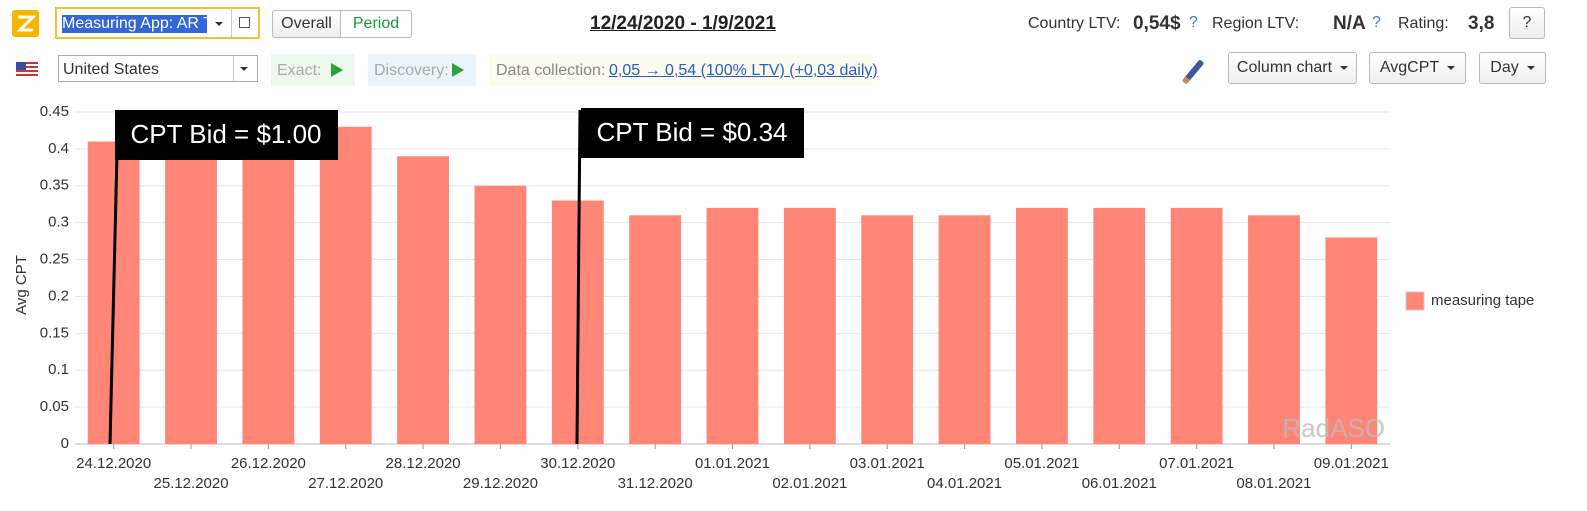  What do you see at coordinates (113, 463) in the screenshot?
I see `x-tick-label: 24.12.2020` at bounding box center [113, 463].